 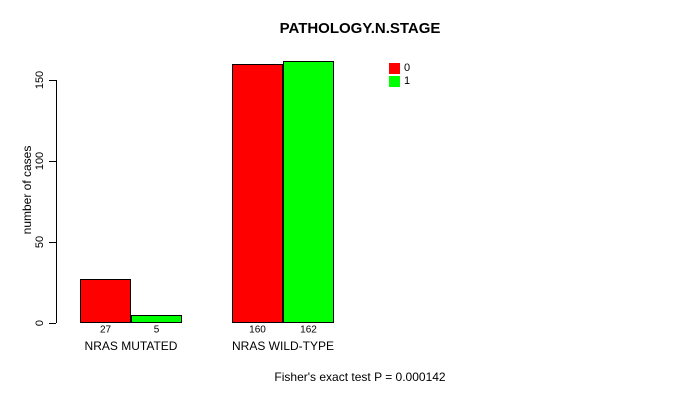 I want to click on y-tick-label-50: 50, so click(x=40, y=242).